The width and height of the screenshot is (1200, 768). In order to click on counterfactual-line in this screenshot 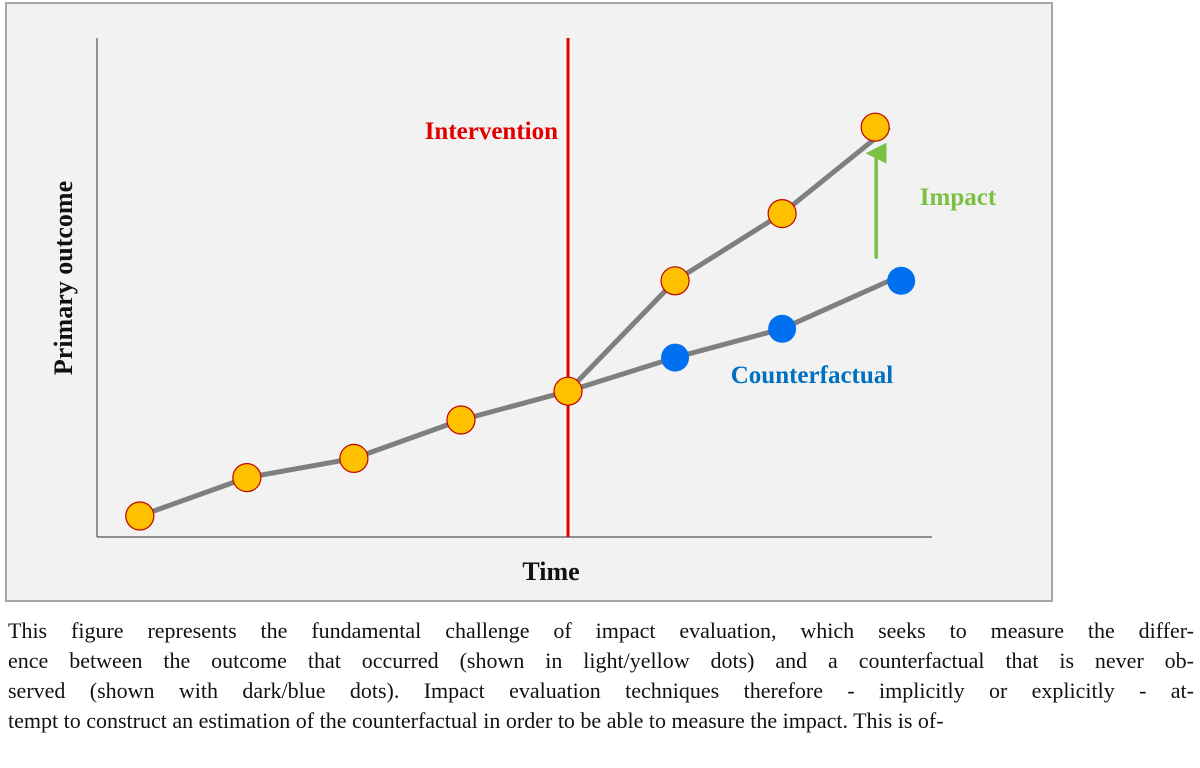, I will do `click(729, 336)`.